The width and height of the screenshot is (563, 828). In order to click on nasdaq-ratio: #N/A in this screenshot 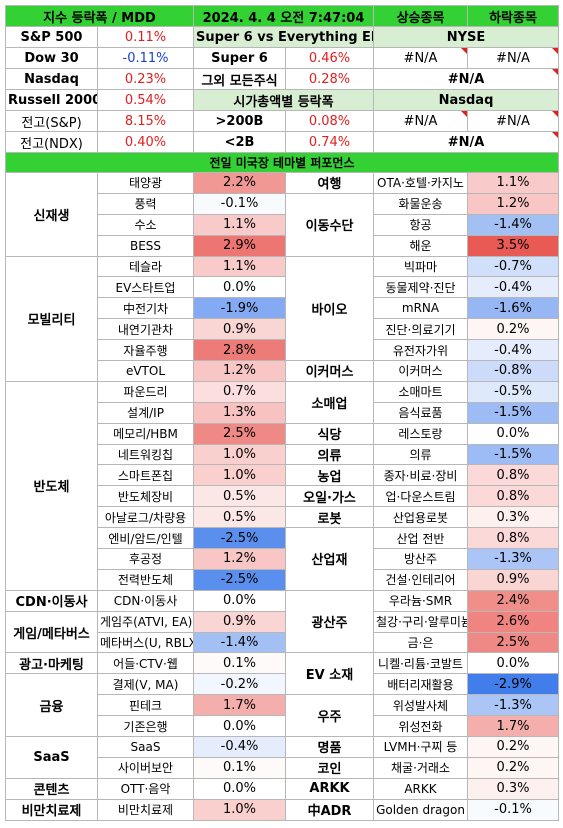, I will do `click(466, 142)`.